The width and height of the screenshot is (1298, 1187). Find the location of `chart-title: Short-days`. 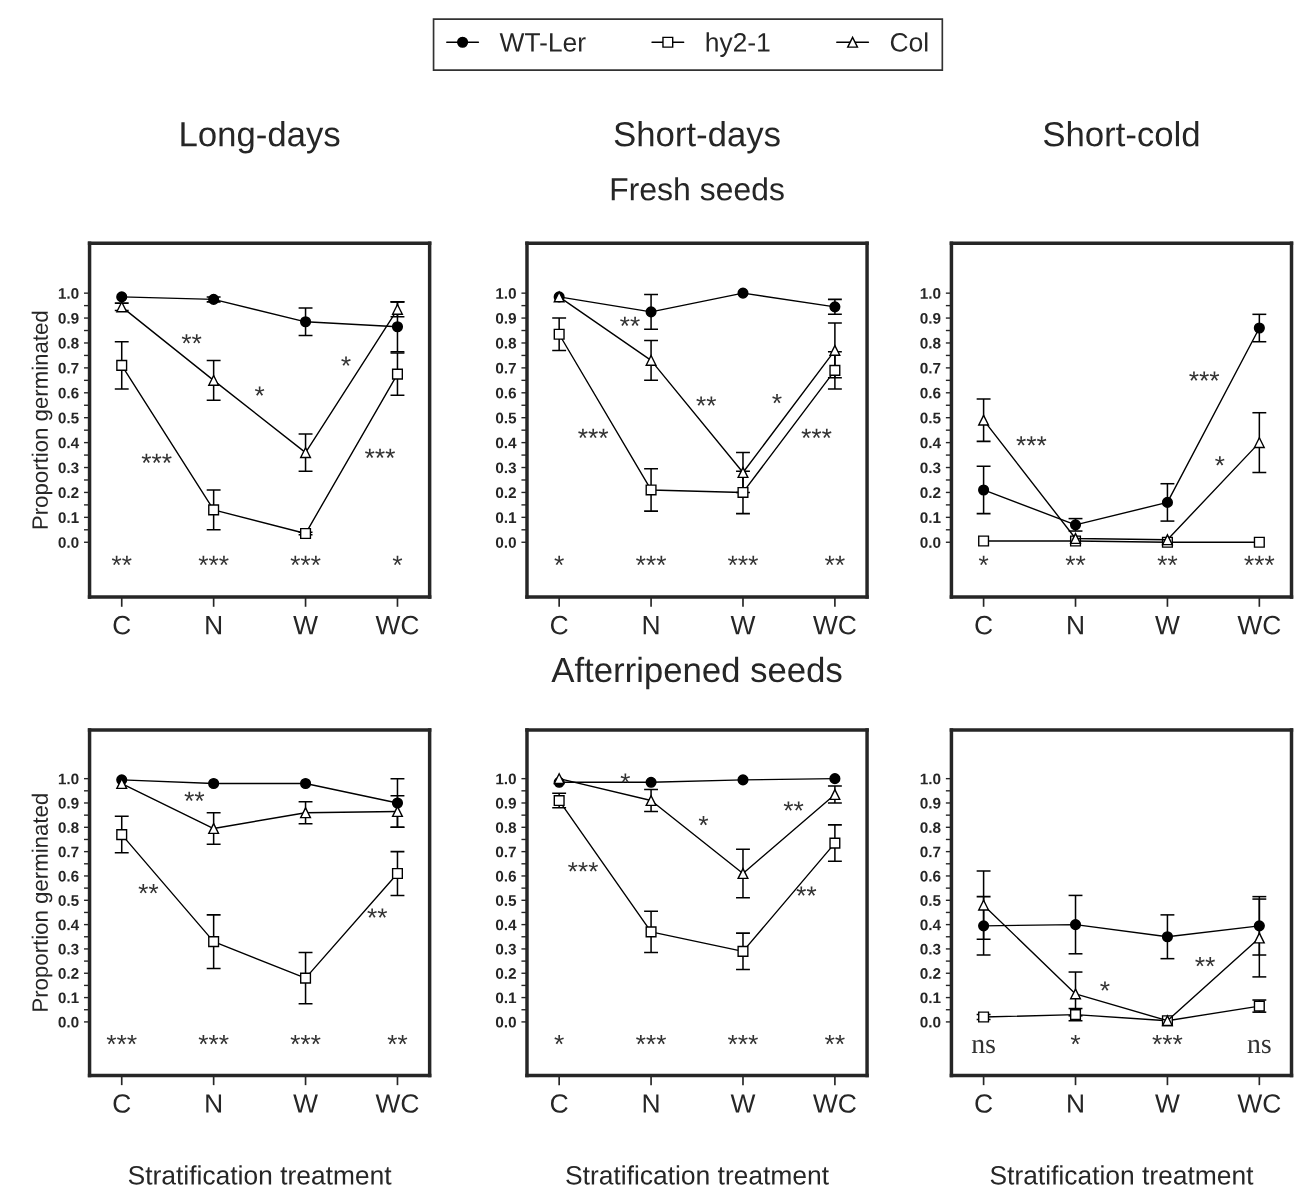

chart-title: Short-days is located at coordinates (697, 137).